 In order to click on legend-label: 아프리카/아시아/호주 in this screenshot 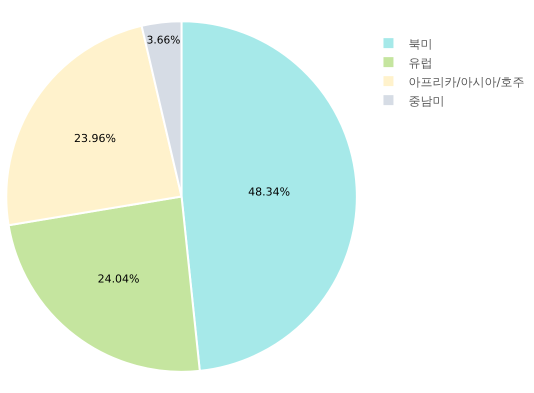, I will do `click(466, 81)`.